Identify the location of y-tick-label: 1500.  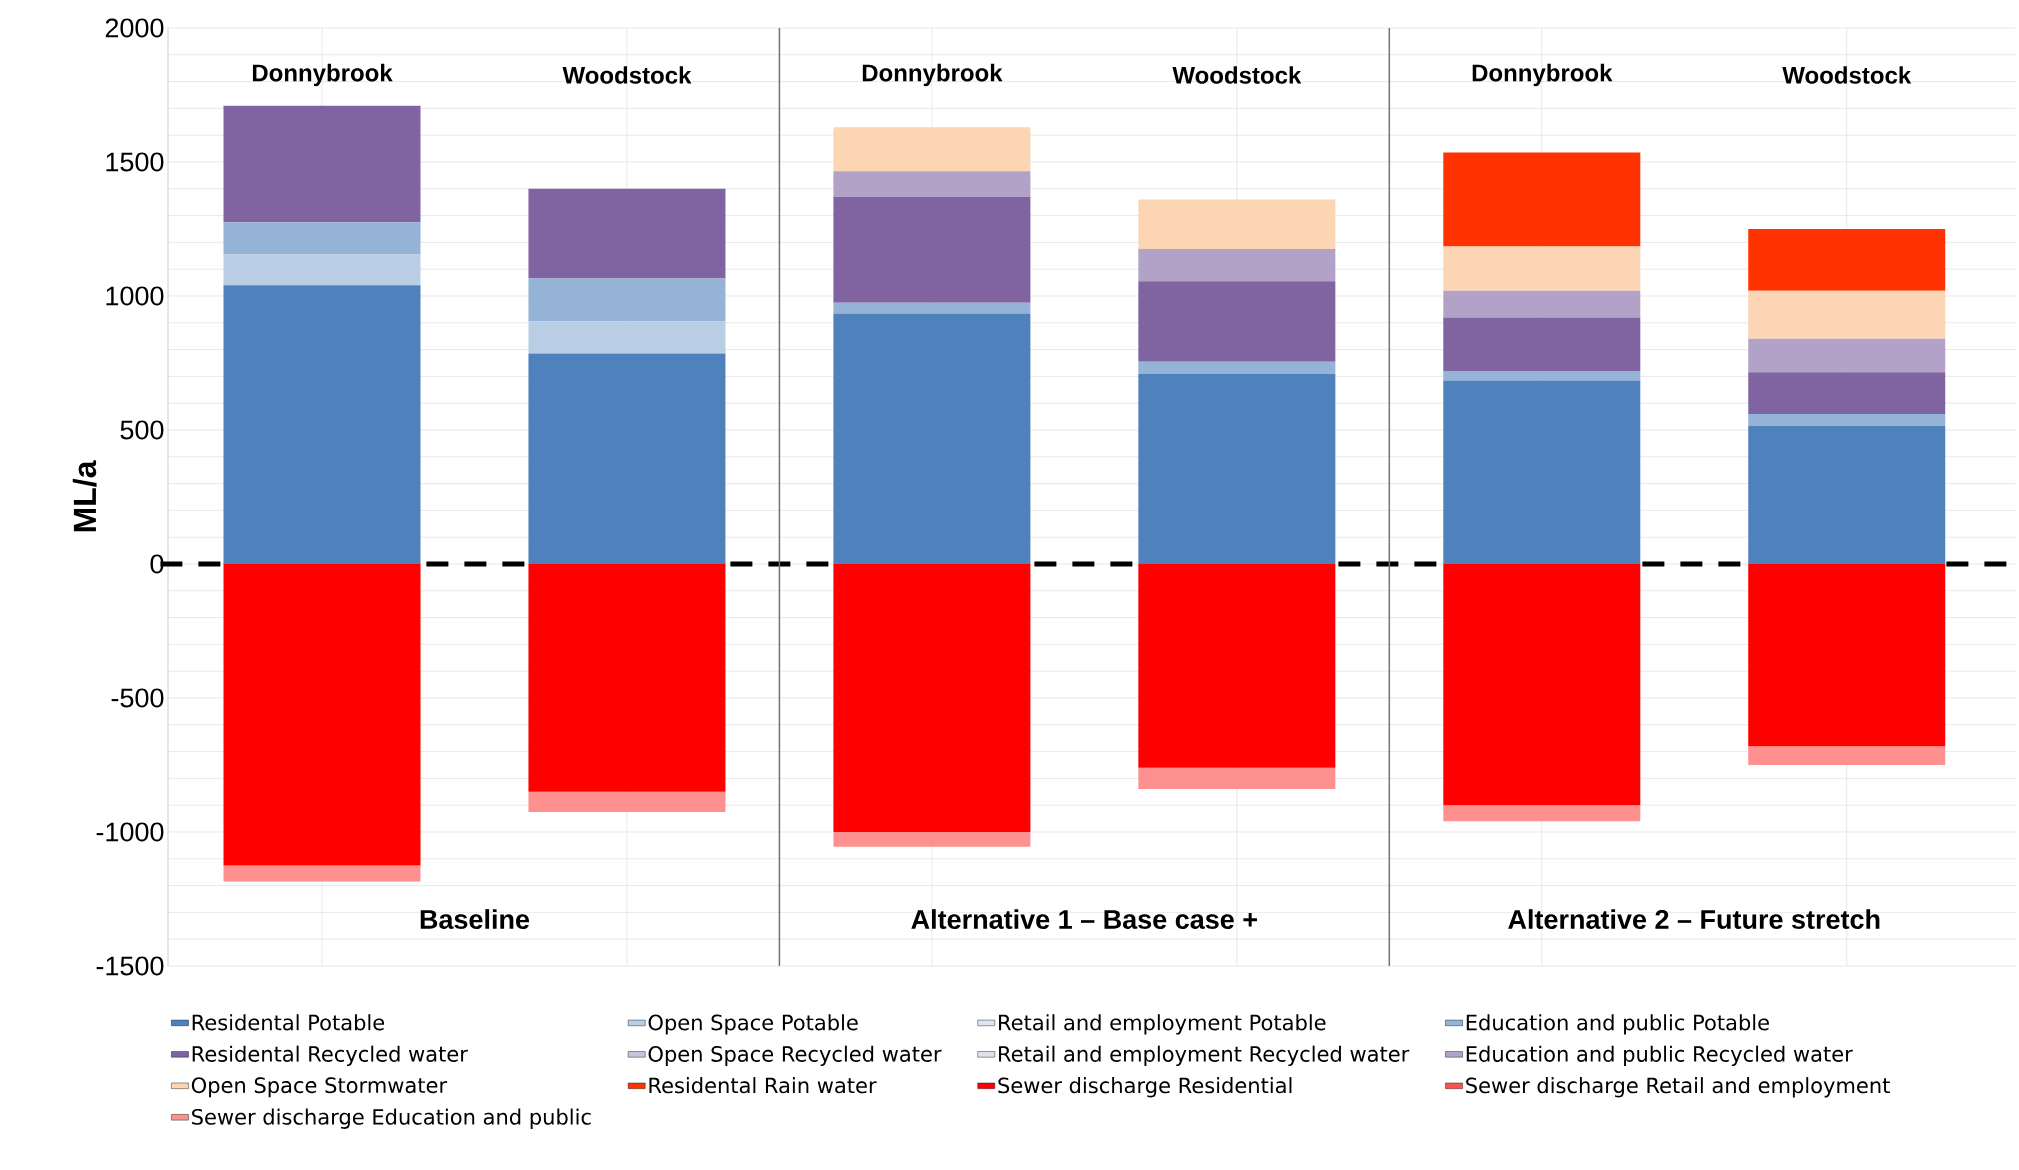
(135, 162).